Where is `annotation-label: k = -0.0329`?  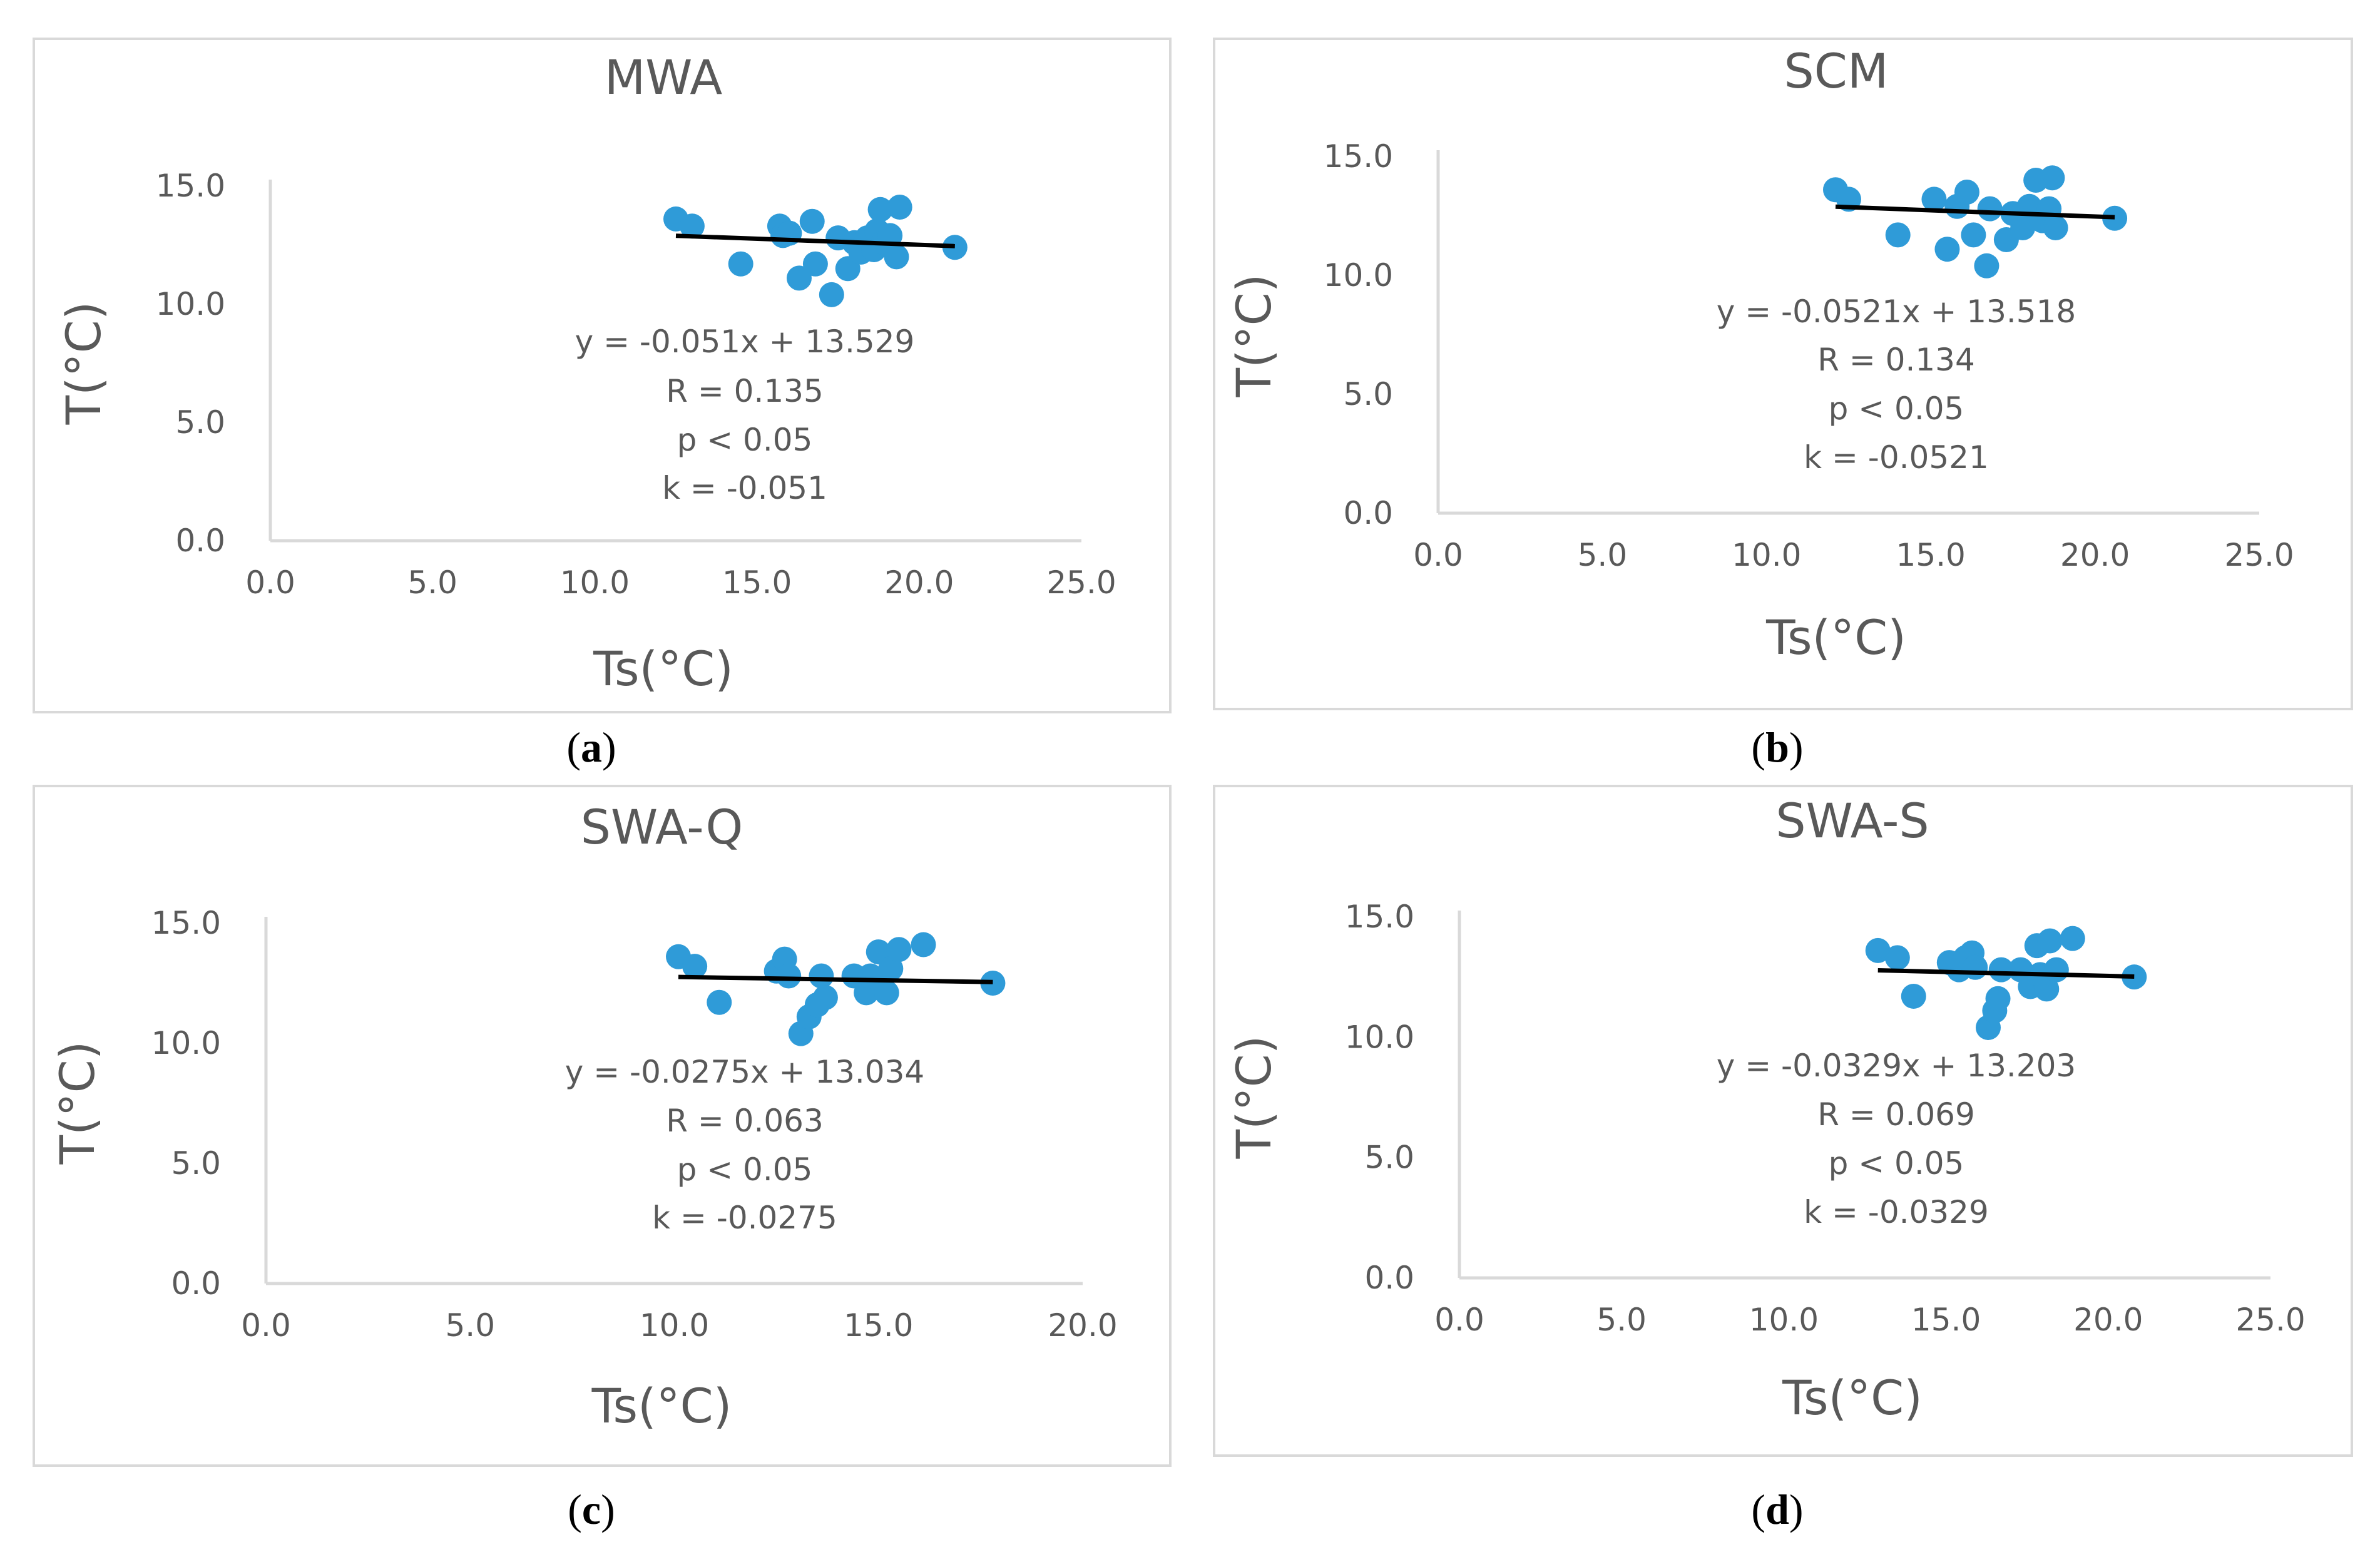 annotation-label: k = -0.0329 is located at coordinates (1896, 1212).